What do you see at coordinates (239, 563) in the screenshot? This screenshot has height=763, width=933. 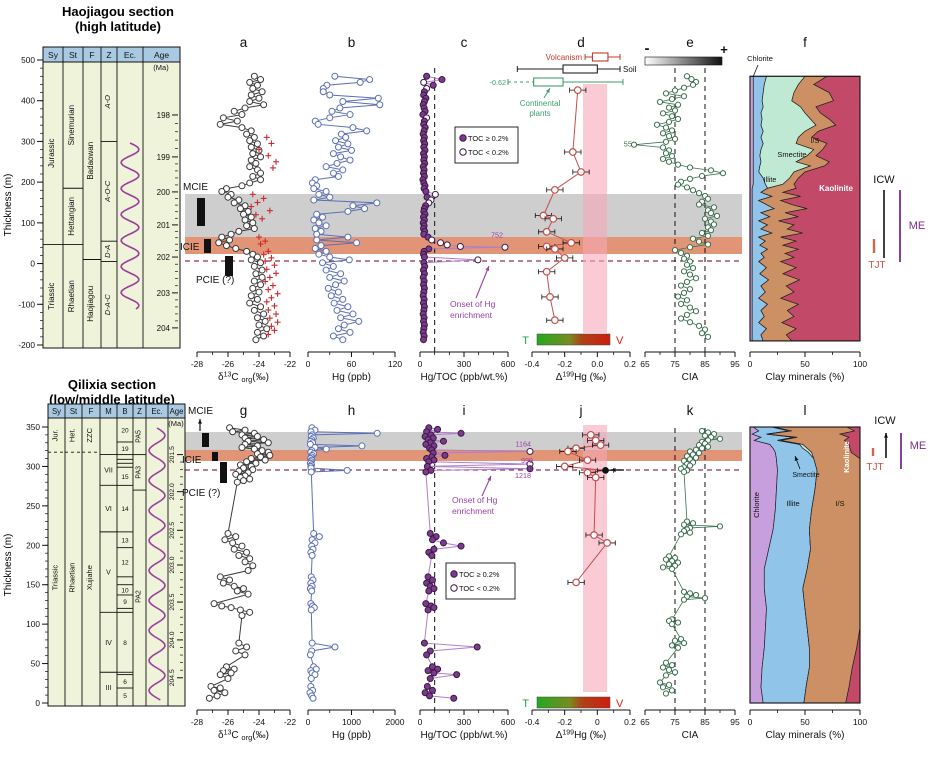 I see `series-line` at bounding box center [239, 563].